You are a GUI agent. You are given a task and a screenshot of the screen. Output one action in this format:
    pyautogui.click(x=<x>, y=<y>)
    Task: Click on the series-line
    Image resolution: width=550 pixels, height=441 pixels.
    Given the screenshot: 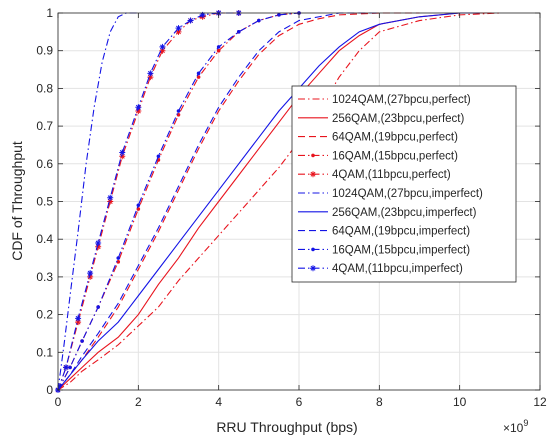 What is the action you would take?
    pyautogui.click(x=98, y=201)
    